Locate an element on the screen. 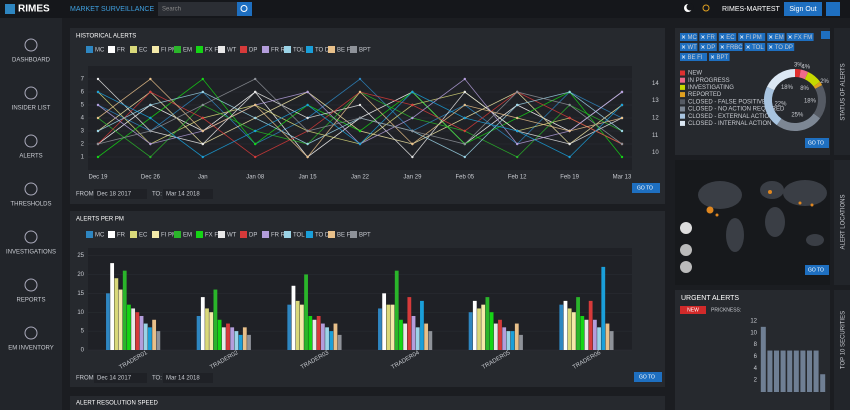 This screenshot has height=410, width=850. x-tick-label: Feb 12 is located at coordinates (517, 178).